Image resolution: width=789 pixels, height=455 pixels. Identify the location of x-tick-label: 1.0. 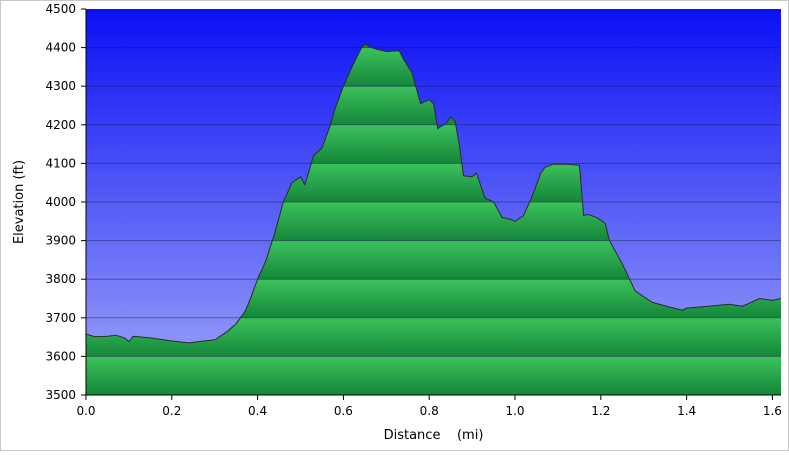
(514, 411).